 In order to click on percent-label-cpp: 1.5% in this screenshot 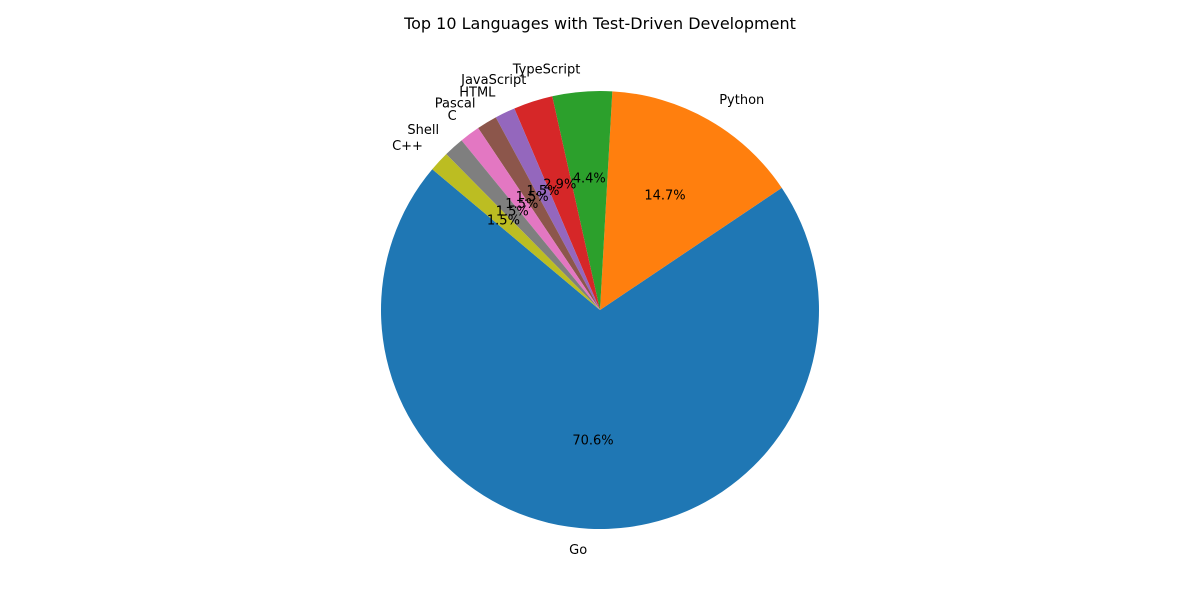, I will do `click(503, 220)`.